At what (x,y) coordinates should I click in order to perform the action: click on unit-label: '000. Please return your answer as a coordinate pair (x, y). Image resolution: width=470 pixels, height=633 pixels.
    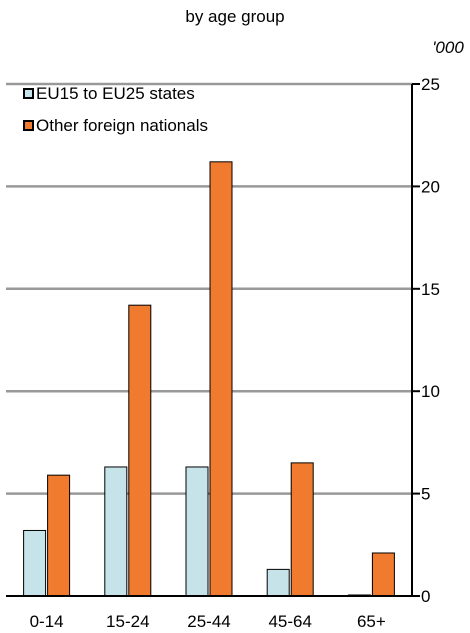
    Looking at the image, I should click on (448, 47).